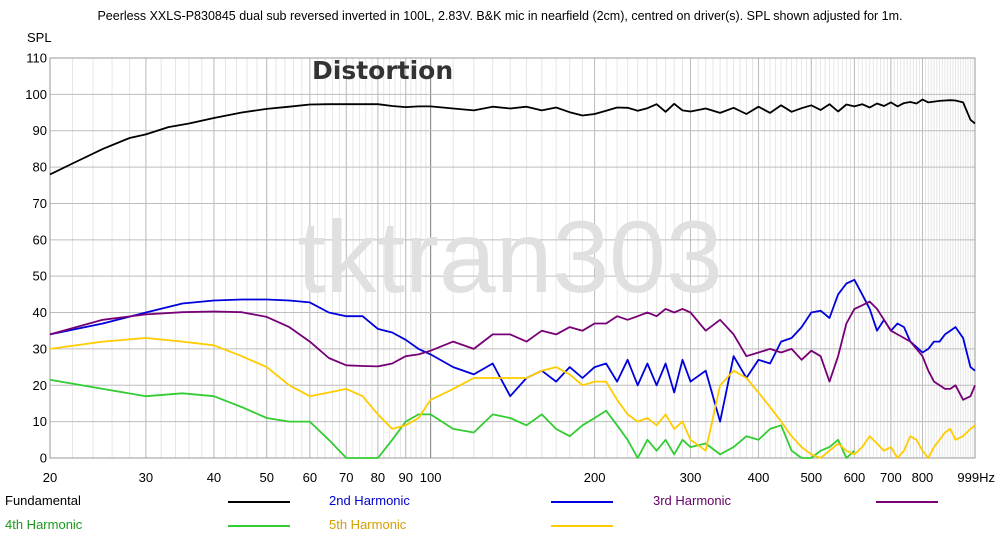  I want to click on series-line-fundamental, so click(512, 137).